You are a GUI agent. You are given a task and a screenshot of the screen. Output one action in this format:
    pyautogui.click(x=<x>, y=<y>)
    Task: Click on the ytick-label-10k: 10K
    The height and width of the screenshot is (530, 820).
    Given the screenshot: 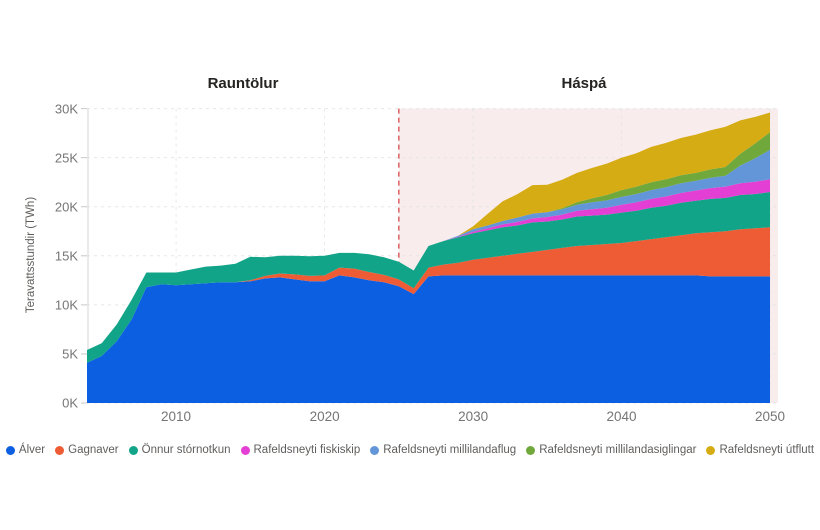 What is the action you would take?
    pyautogui.click(x=66, y=305)
    